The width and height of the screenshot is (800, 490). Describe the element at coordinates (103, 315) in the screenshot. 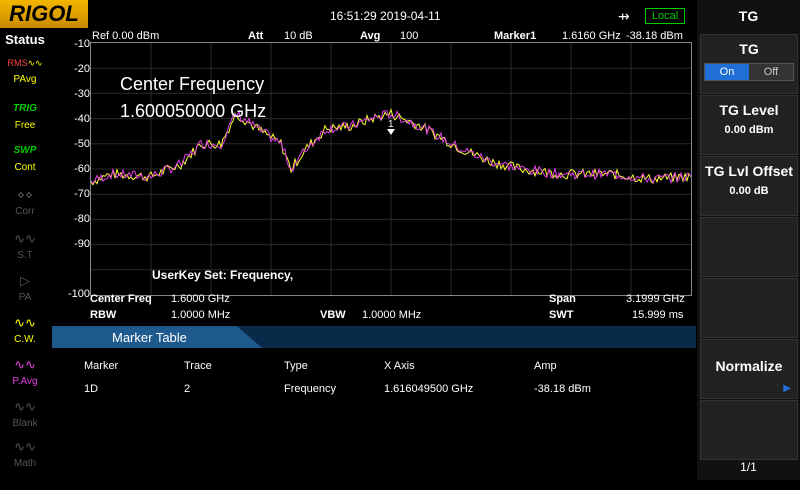

I see `rbw-label: RBW` at that location.